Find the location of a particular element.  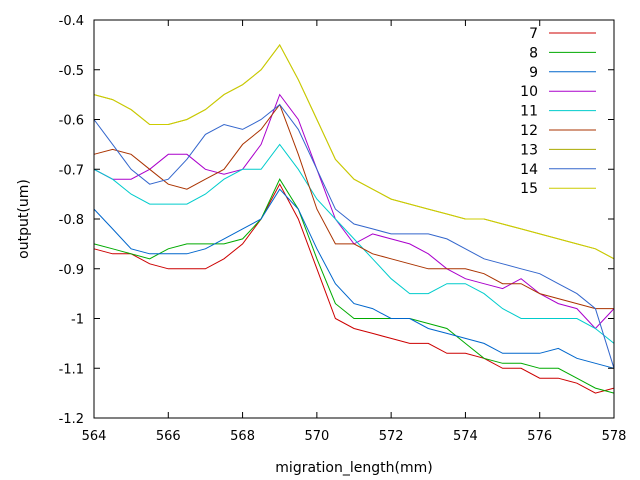

x-tick-label: 564 is located at coordinates (94, 436).